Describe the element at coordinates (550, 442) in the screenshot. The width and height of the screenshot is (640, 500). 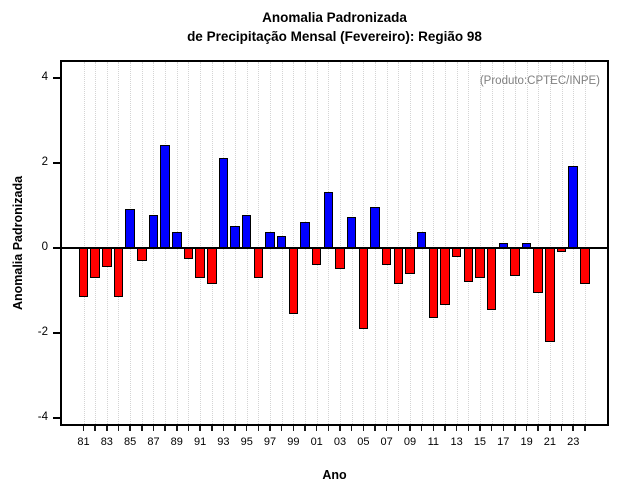
I see `x-tick-label: 21` at that location.